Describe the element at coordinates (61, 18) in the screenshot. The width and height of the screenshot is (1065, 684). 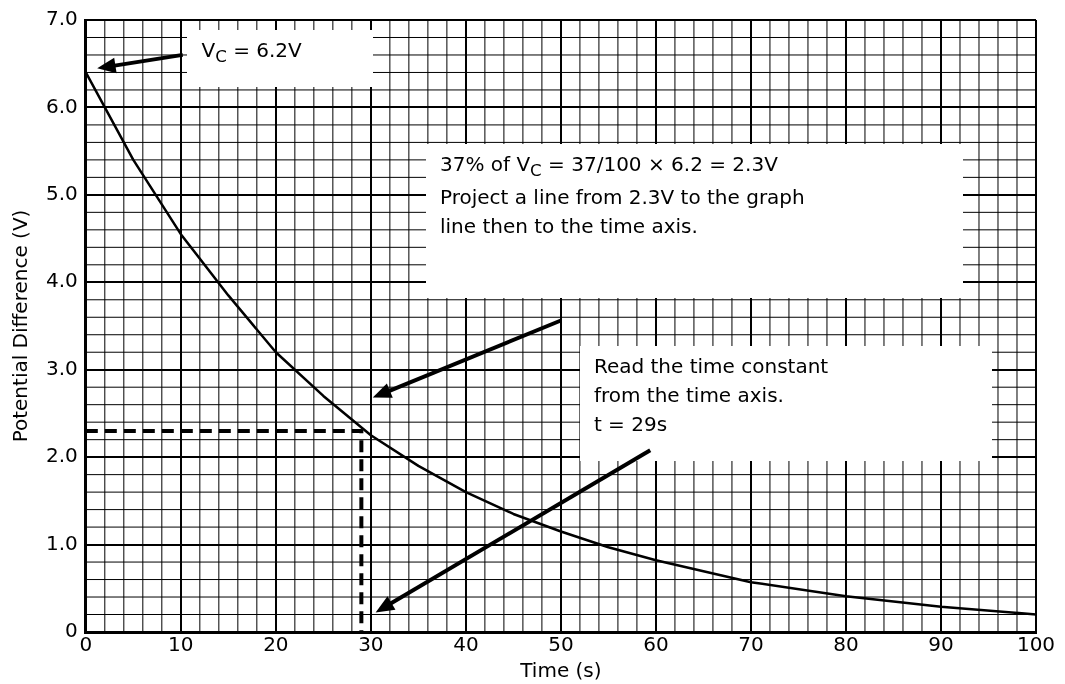
I see `y-tick-label: 7.0` at that location.